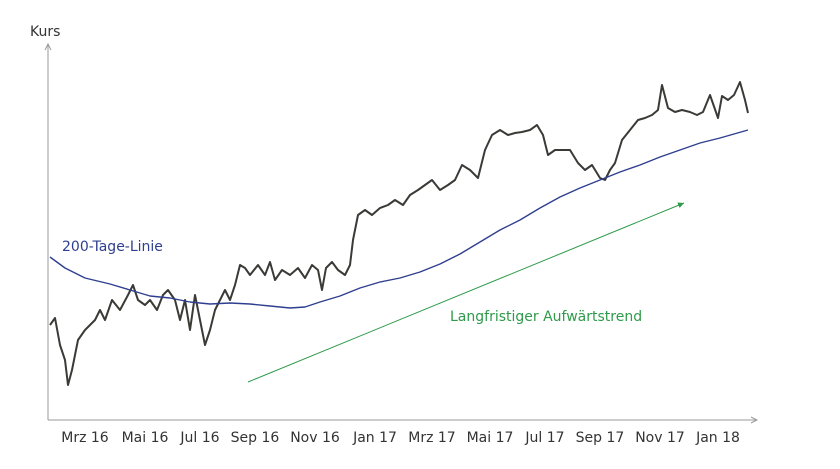 The height and width of the screenshot is (469, 840). What do you see at coordinates (754, 420) in the screenshot?
I see `x-axis-arrow` at bounding box center [754, 420].